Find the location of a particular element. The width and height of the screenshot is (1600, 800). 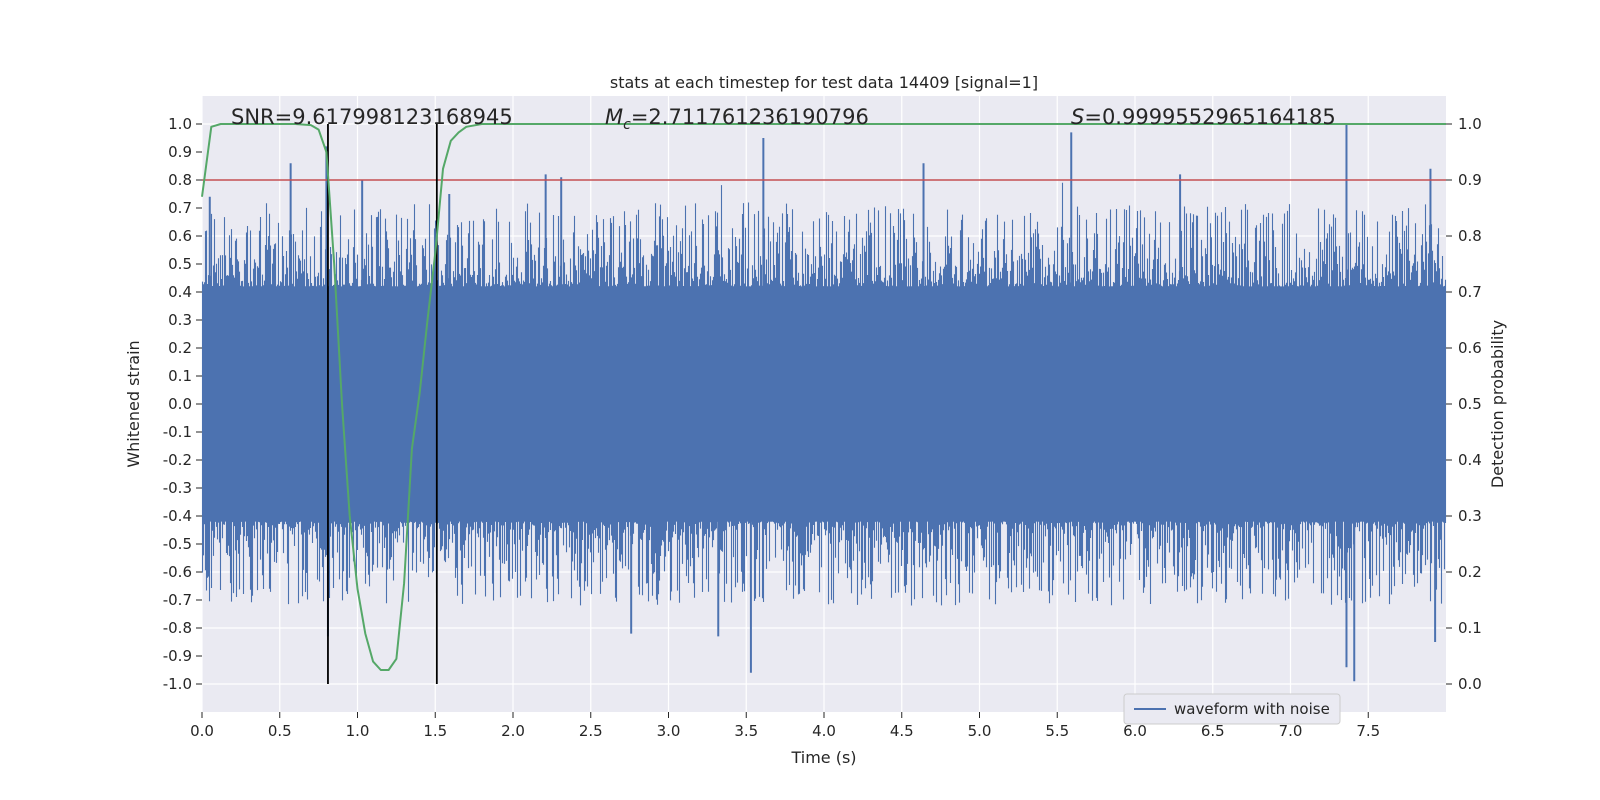

y-right-tick-label: 0.4 is located at coordinates (1470, 460).